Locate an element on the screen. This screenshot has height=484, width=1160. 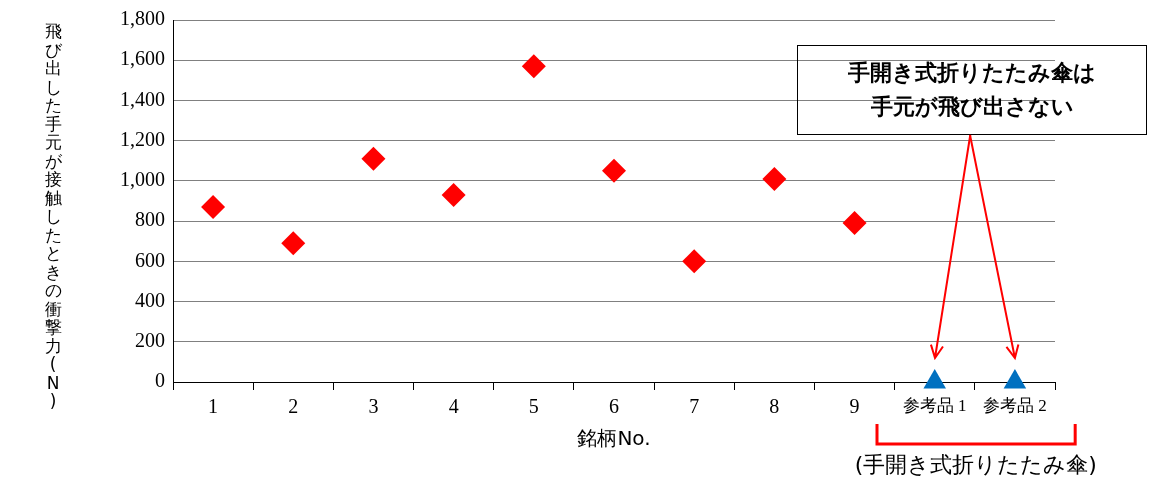
x-tick-label: 4 is located at coordinates (453, 406).